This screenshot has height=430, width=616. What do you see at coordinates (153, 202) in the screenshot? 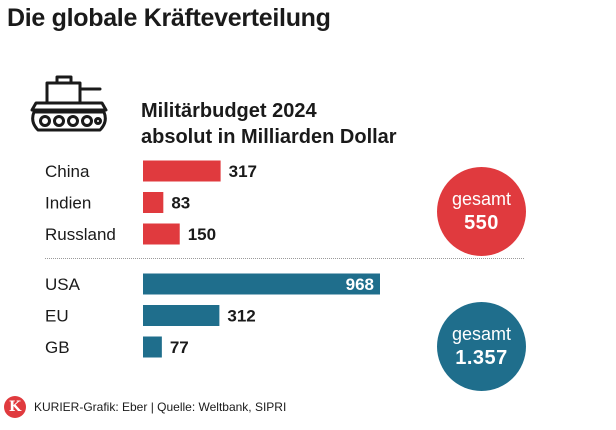
I see `bar-indien` at bounding box center [153, 202].